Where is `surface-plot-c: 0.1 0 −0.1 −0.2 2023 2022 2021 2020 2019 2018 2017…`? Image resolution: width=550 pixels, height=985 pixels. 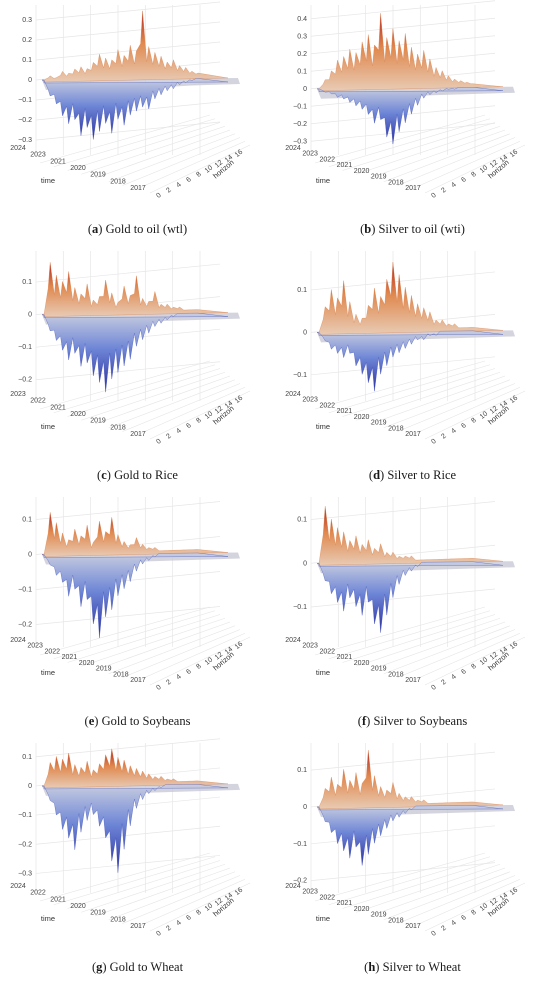 surface-plot-c: 0.1 0 −0.1 −0.2 2023 2022 2021 2020 2019 2018 2017… is located at coordinates (130, 348).